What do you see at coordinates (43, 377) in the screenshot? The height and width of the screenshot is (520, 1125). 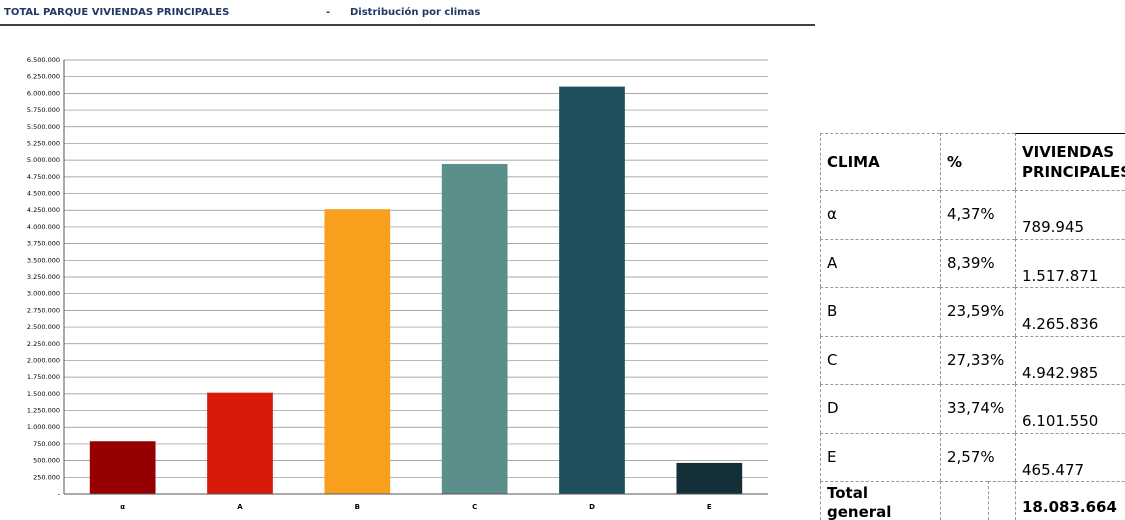 I see `y-tick-label: 1.750.000` at bounding box center [43, 377].